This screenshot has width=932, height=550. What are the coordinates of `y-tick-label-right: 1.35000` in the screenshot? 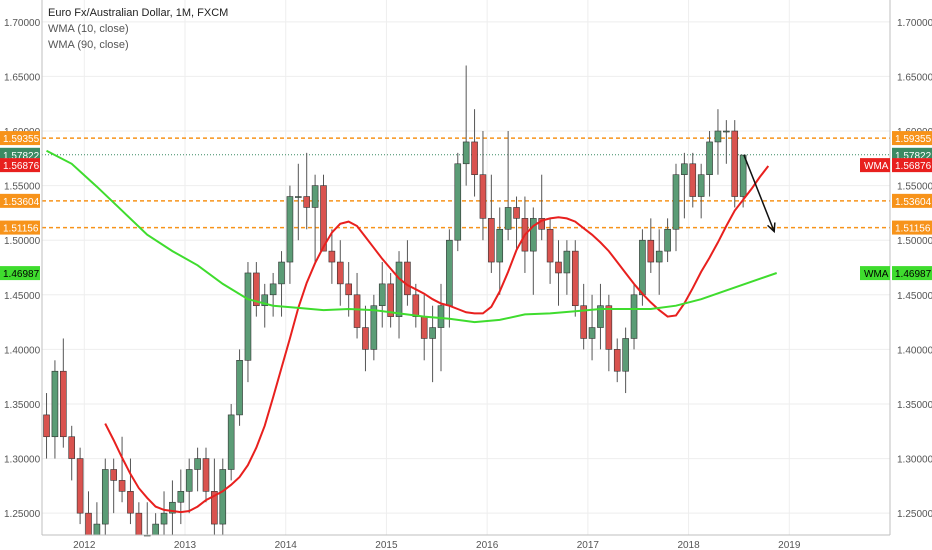 It's located at (914, 405).